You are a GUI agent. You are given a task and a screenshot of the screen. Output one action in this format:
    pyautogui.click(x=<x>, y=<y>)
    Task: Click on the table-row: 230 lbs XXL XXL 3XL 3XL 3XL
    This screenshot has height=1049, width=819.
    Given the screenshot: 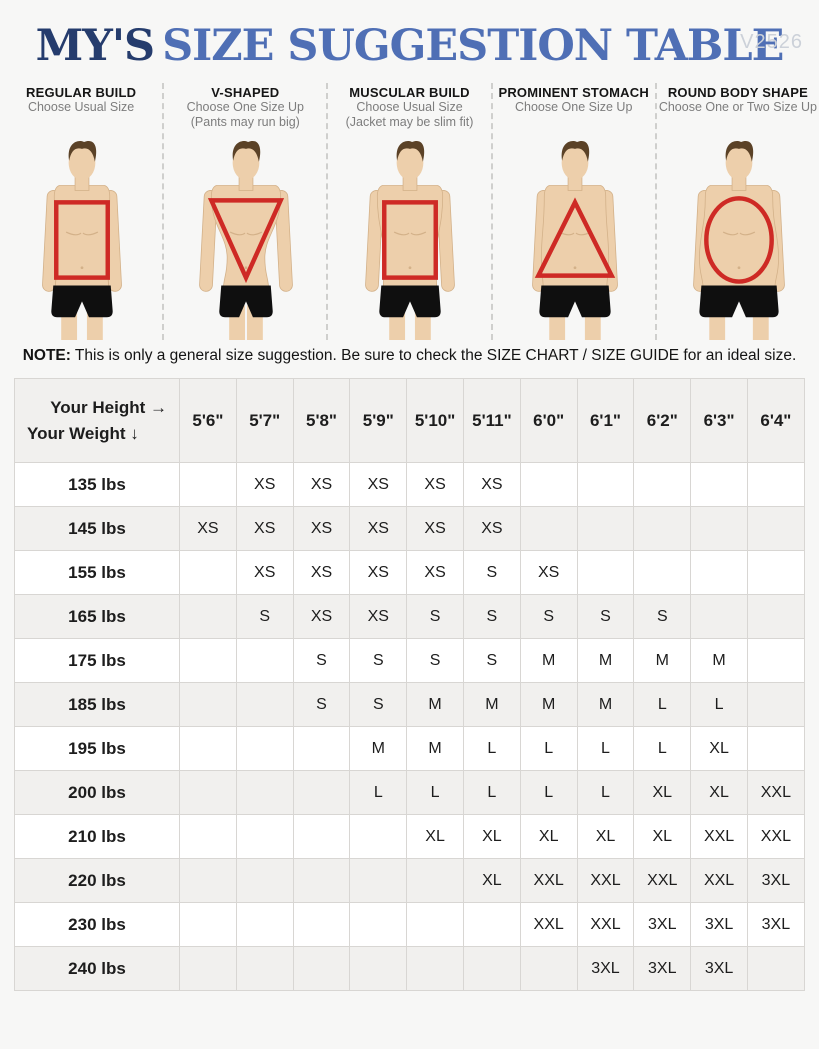 What is the action you would take?
    pyautogui.click(x=409, y=924)
    